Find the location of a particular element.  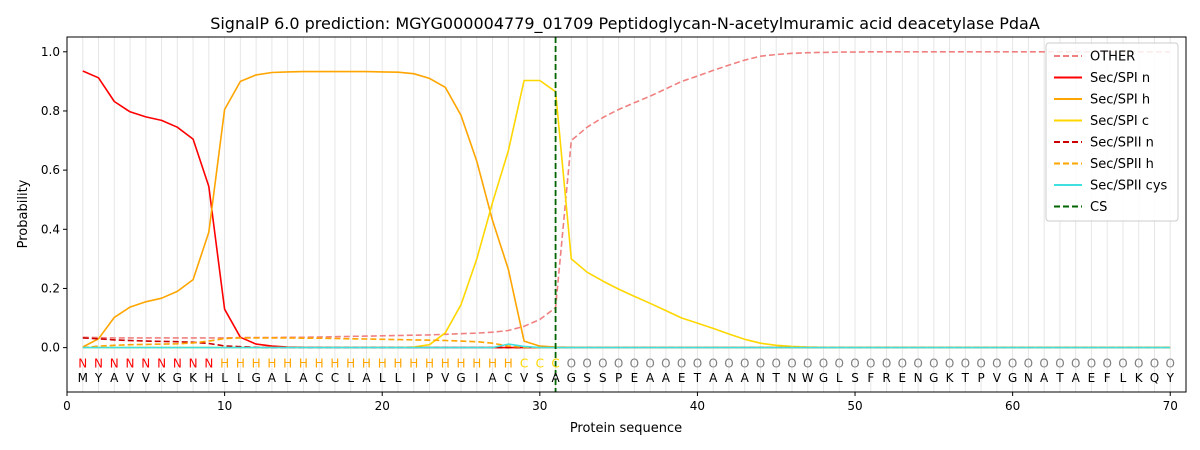

y-tick-label: 0.0 is located at coordinates (50, 348).